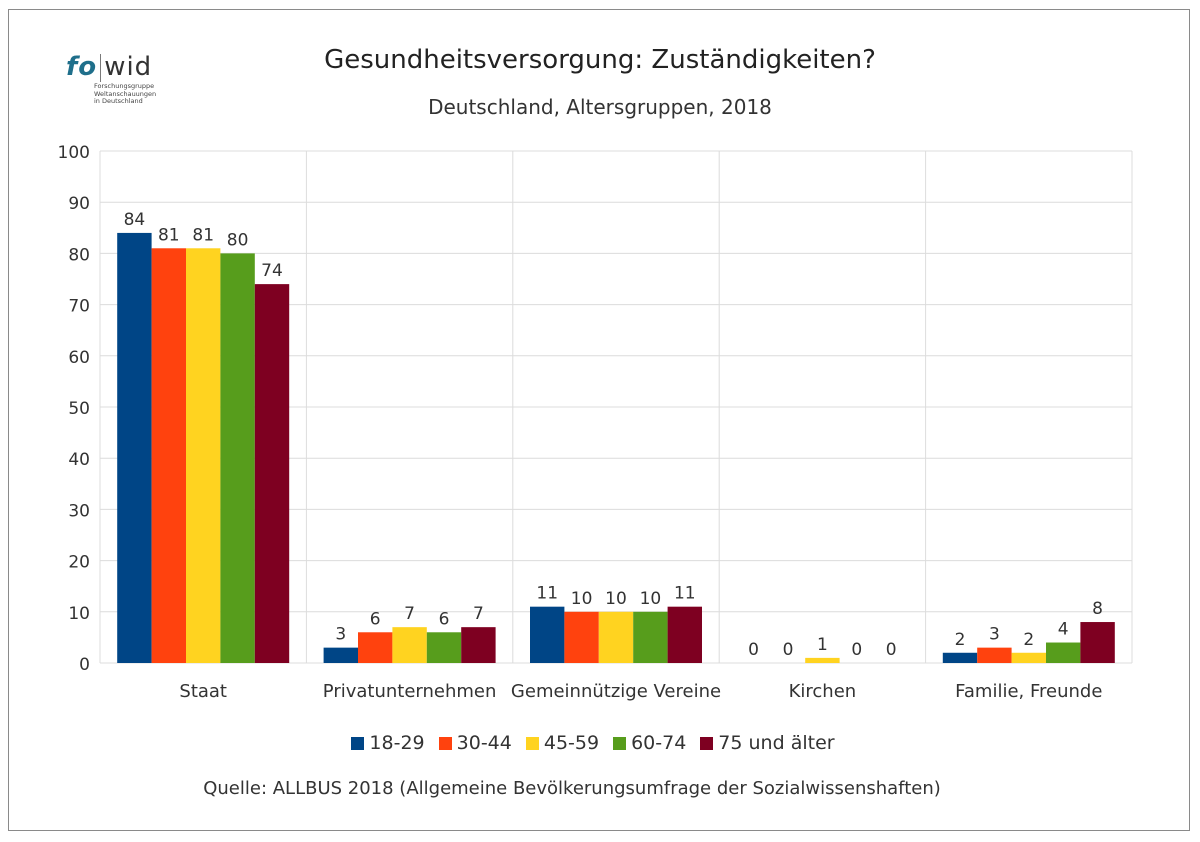  I want to click on legend-label: 75 und älter, so click(776, 743).